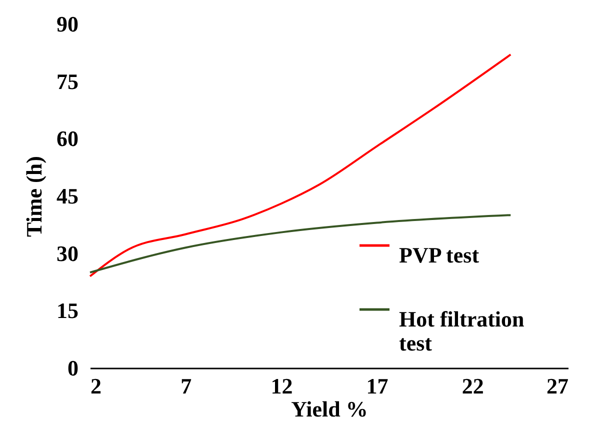  I want to click on x-tick-label: 27, so click(557, 386).